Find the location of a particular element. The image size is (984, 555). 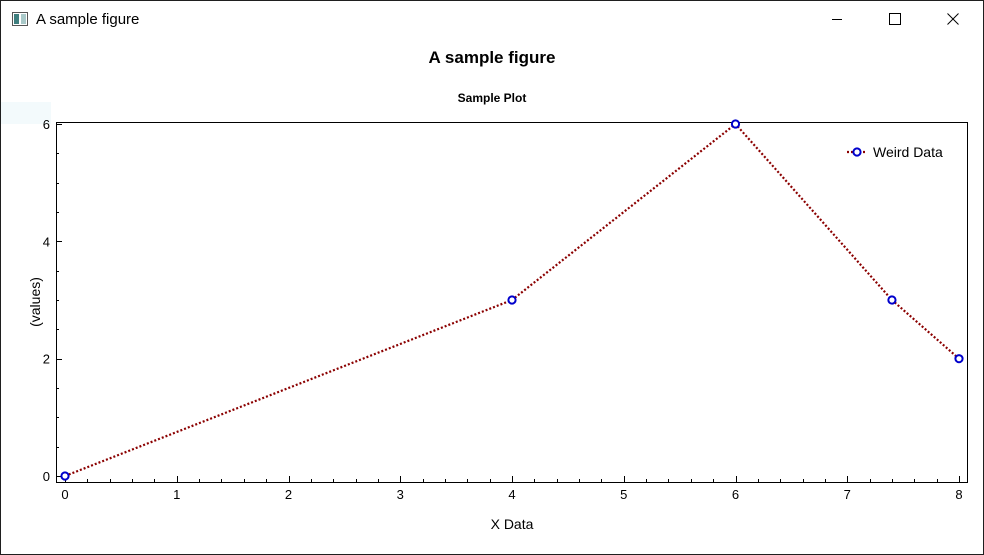

x-tick-label: 5 is located at coordinates (623, 494).